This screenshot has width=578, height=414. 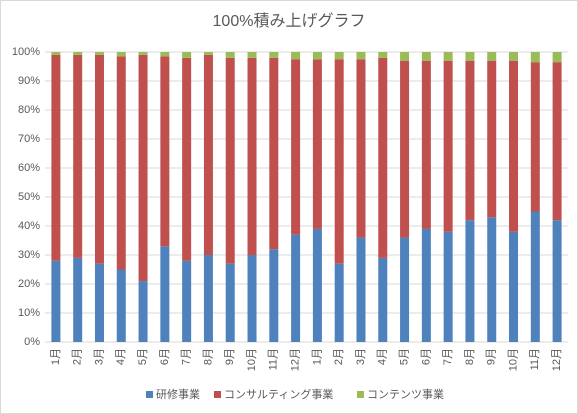 I want to click on y-tick-label: 10%, so click(x=29, y=313).